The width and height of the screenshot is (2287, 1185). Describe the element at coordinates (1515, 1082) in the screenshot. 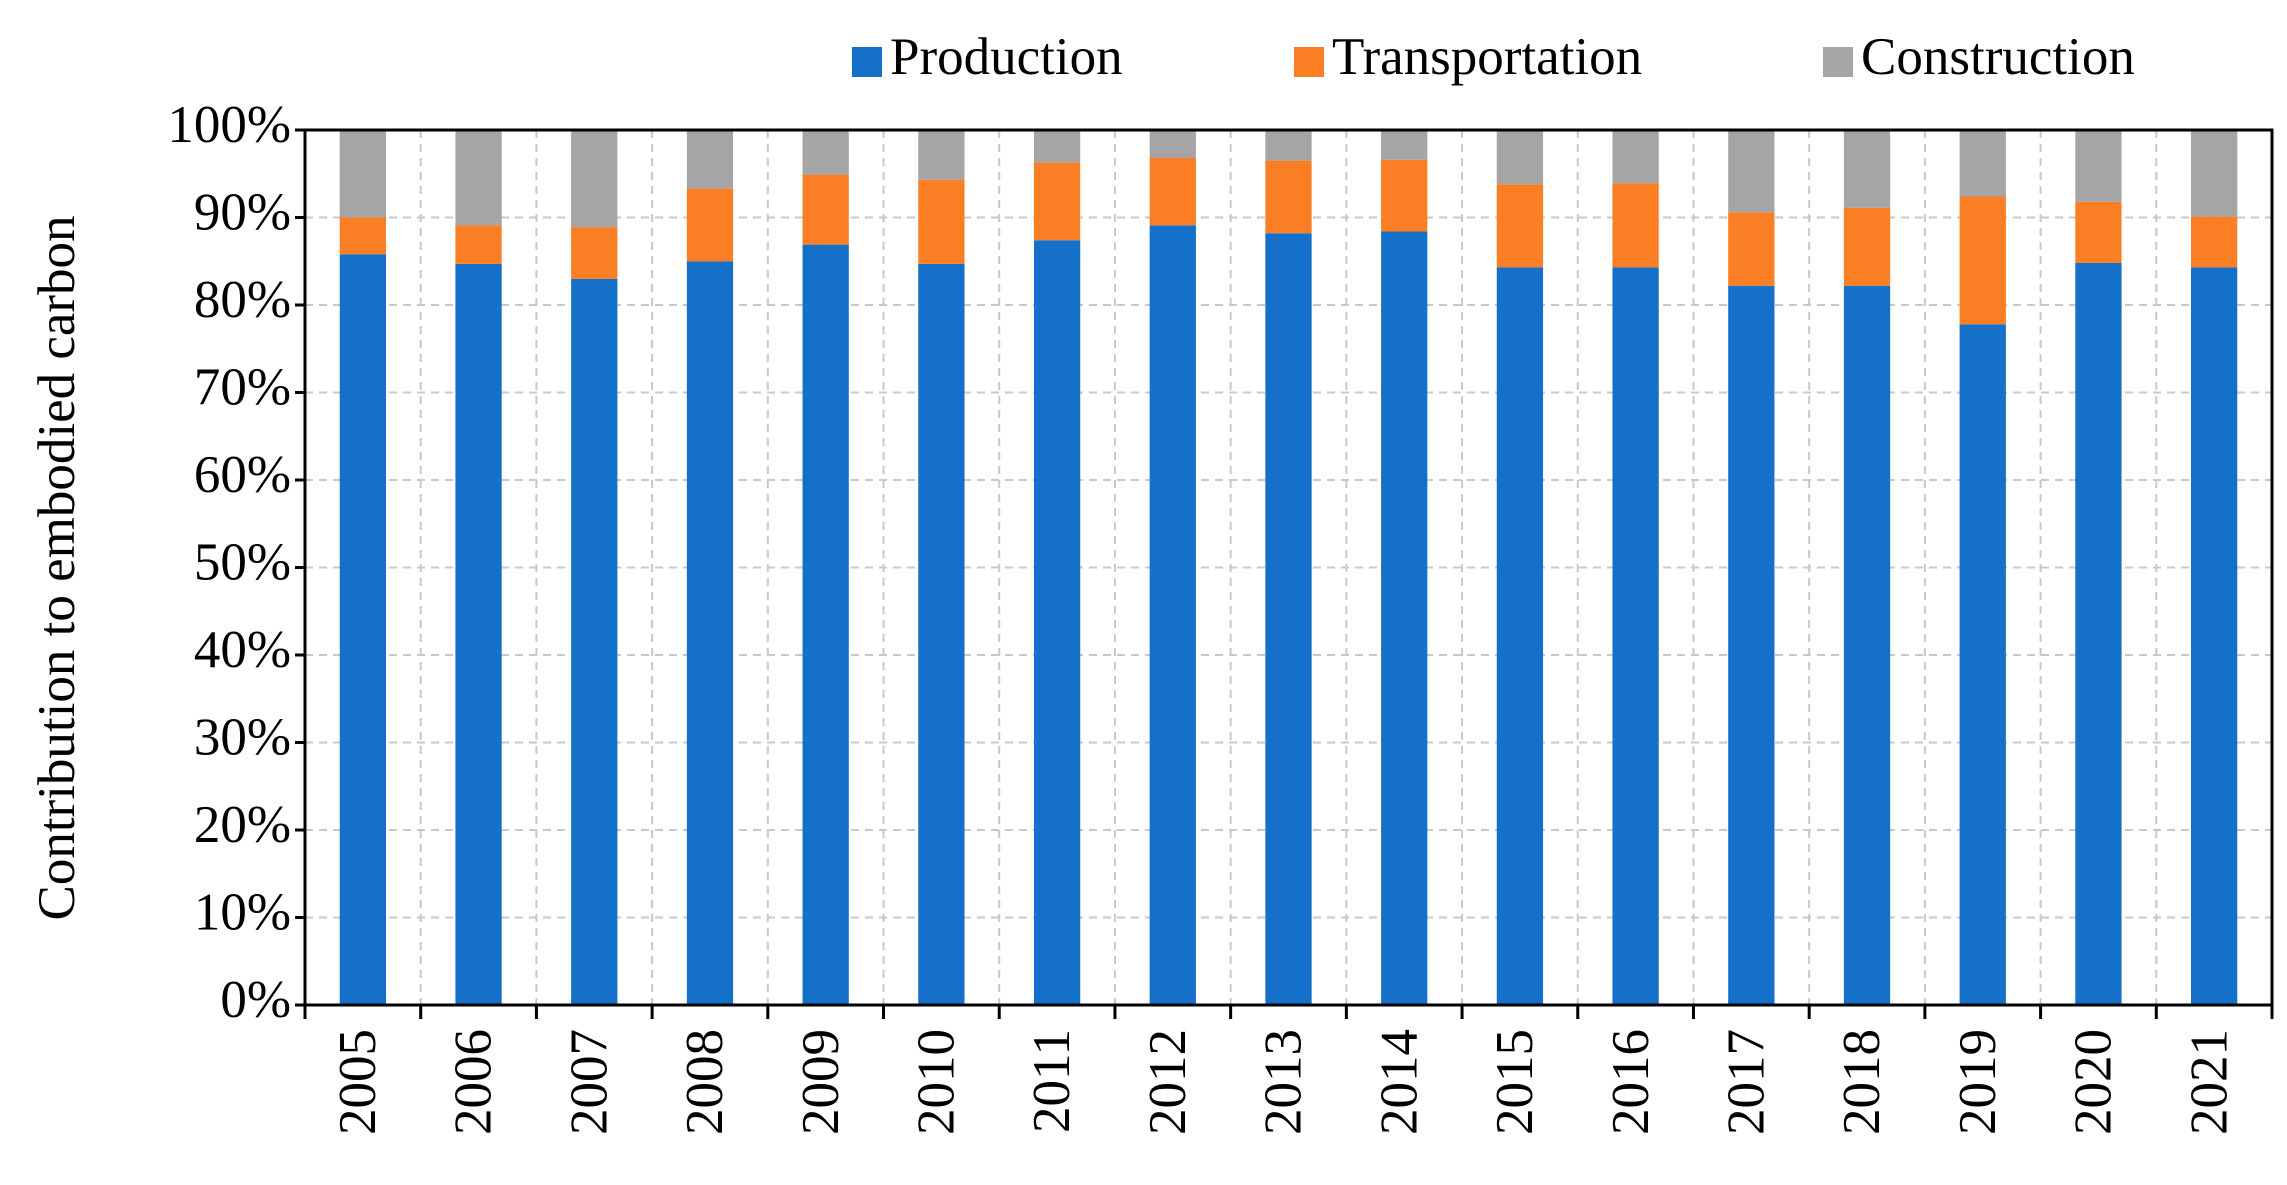

I see `x-tick-label: 2015` at that location.